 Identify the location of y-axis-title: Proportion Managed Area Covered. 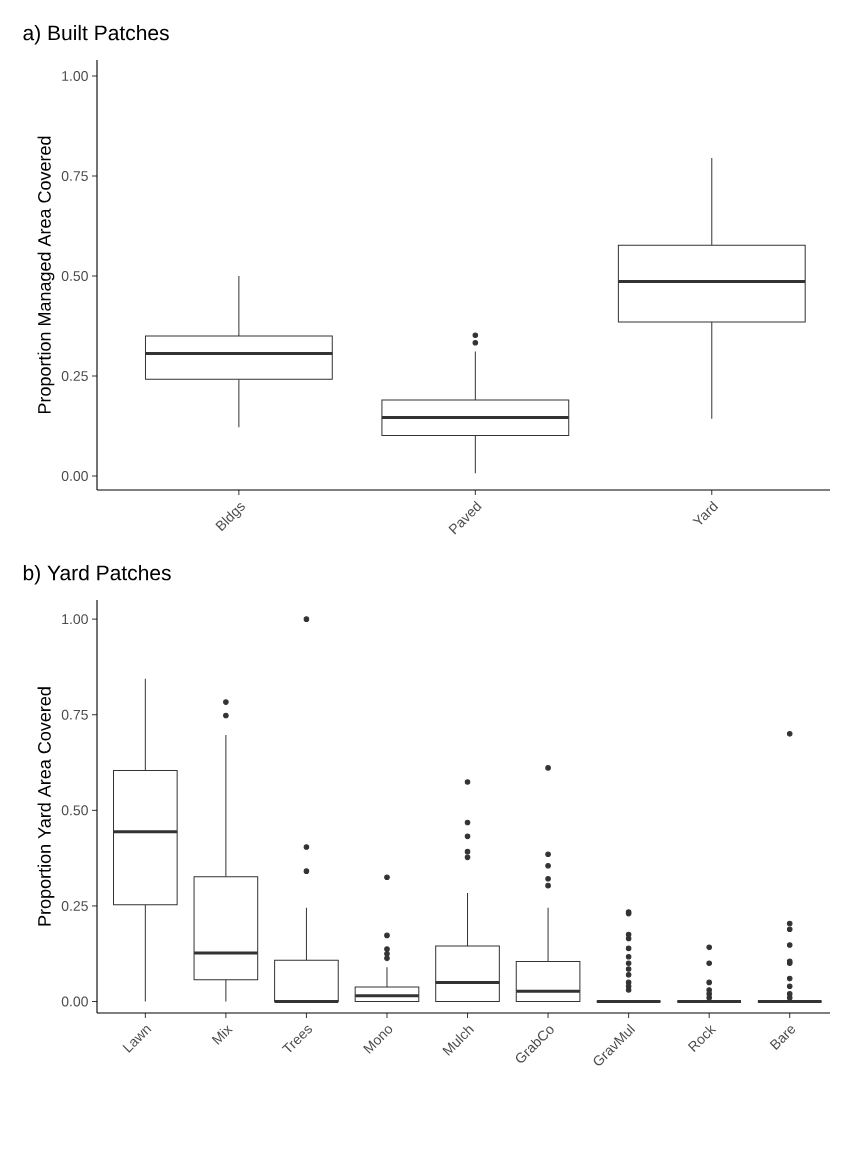
(46, 275).